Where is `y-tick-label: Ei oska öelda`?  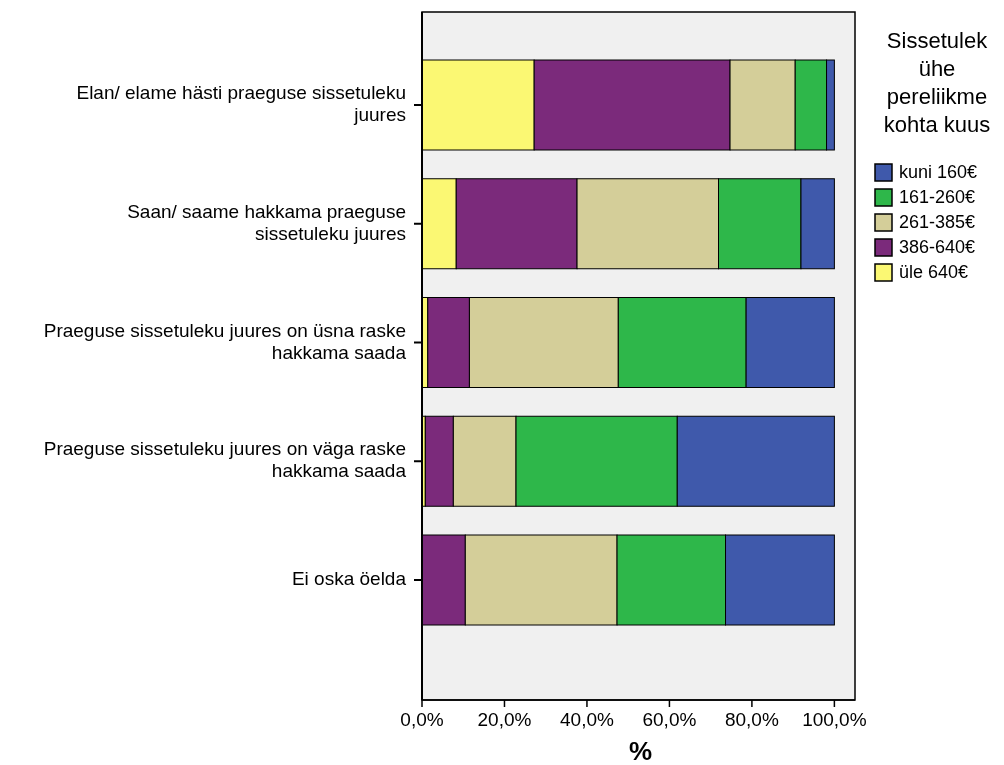 y-tick-label: Ei oska öelda is located at coordinates (349, 579).